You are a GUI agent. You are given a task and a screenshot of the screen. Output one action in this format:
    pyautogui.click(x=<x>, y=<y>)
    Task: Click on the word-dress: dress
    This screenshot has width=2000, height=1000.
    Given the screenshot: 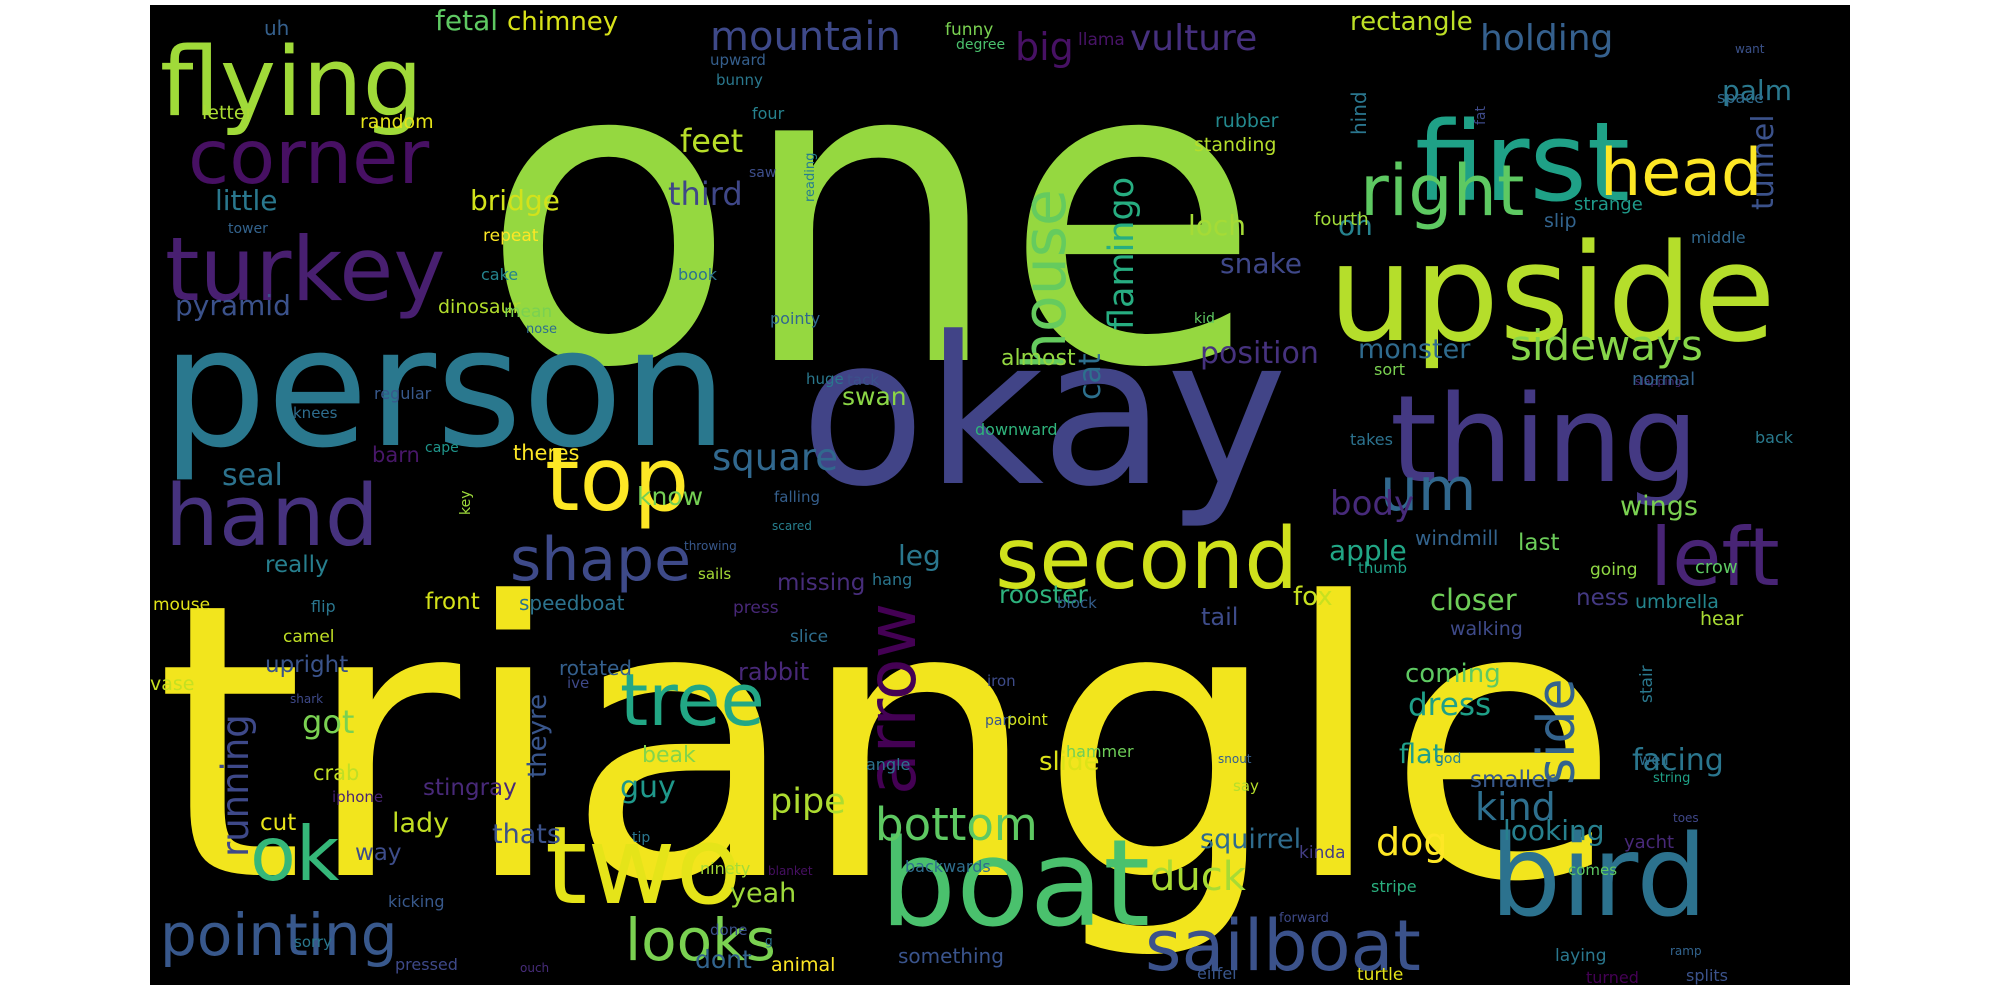 What is the action you would take?
    pyautogui.click(x=1449, y=705)
    